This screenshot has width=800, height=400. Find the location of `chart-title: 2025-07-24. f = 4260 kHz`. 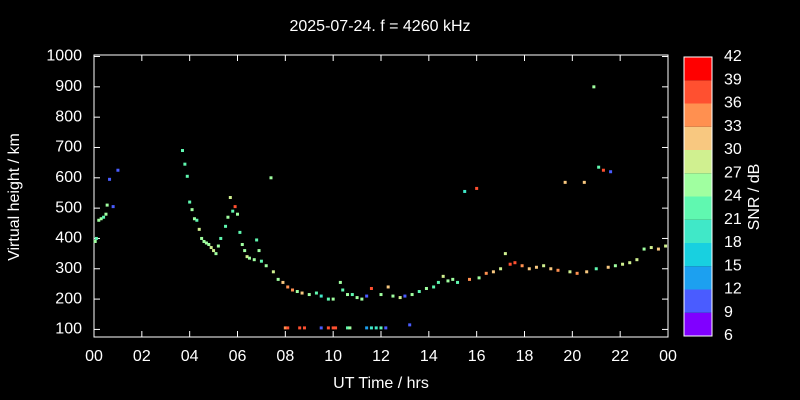

chart-title: 2025-07-24. f = 4260 kHz is located at coordinates (379, 26).